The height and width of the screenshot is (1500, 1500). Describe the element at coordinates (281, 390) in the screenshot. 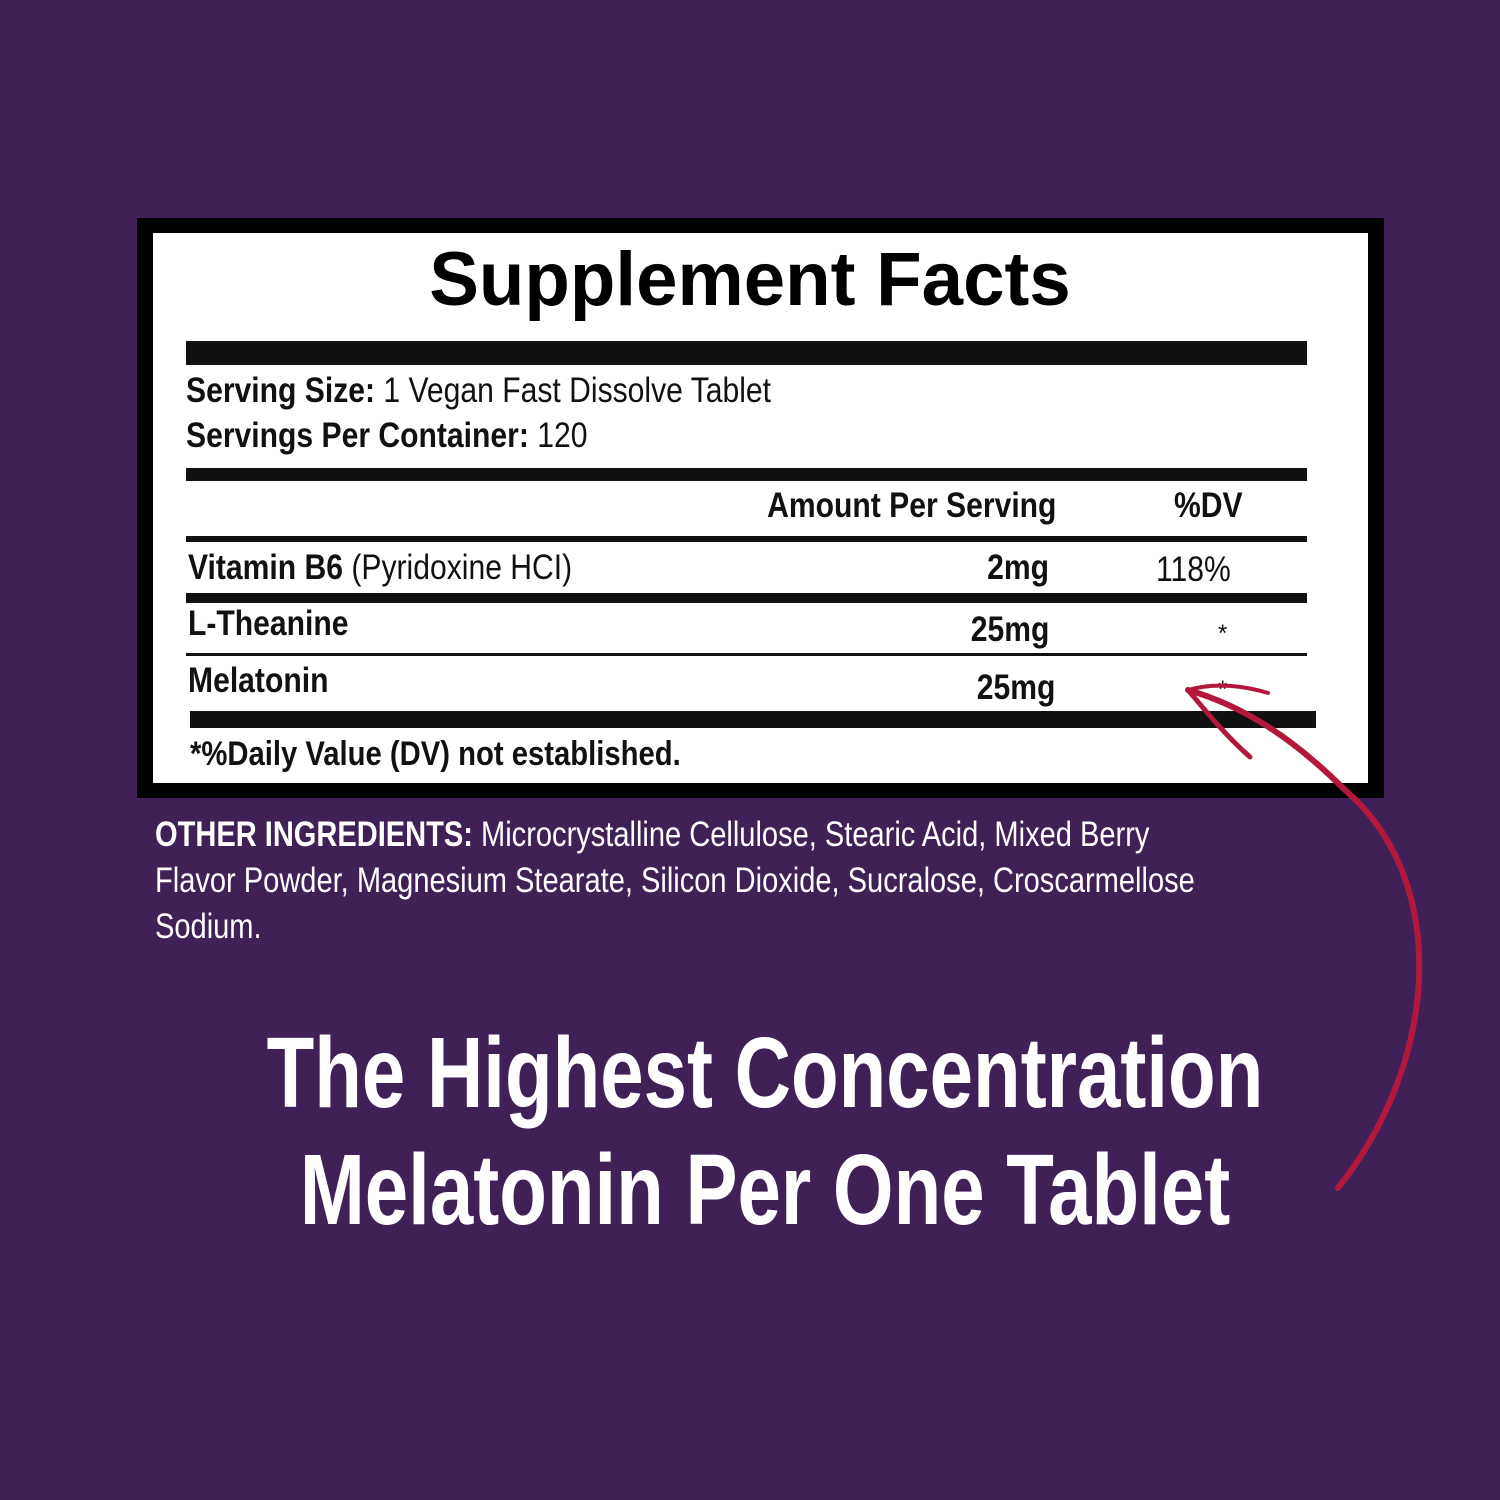

I see `serving-size-label: Serving Size:` at that location.